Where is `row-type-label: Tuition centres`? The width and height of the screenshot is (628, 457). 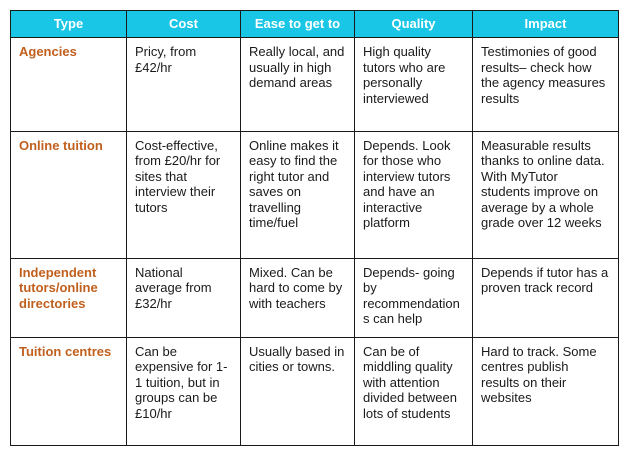
row-type-label: Tuition centres is located at coordinates (68, 391).